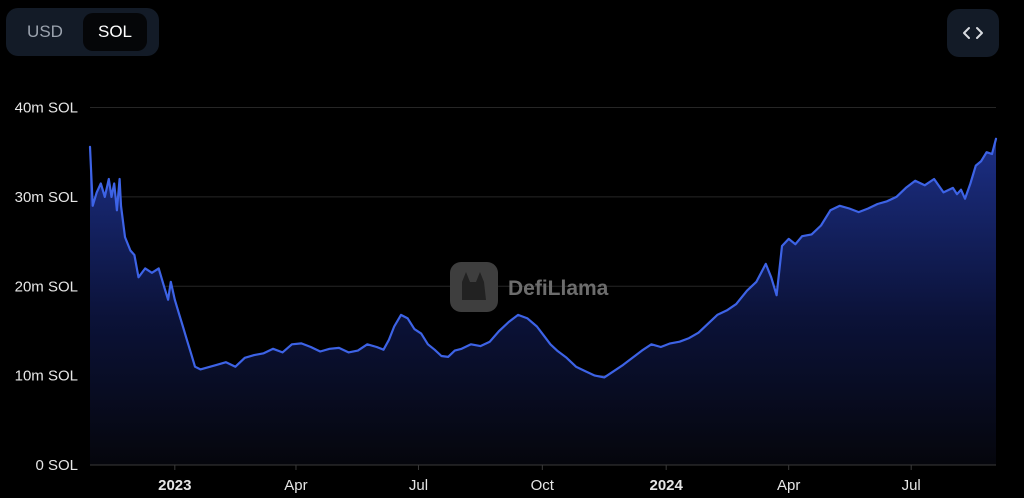  What do you see at coordinates (174, 485) in the screenshot?
I see `x-tick-label: 2023` at bounding box center [174, 485].